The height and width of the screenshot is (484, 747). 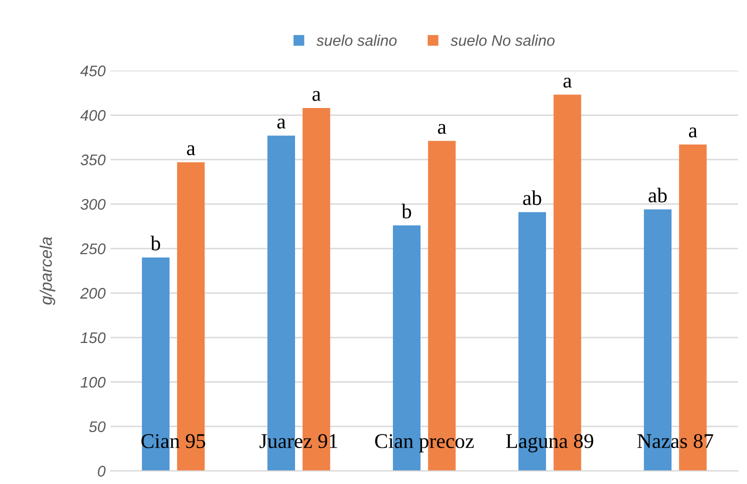 I want to click on y-tick-label: 400, so click(x=93, y=115).